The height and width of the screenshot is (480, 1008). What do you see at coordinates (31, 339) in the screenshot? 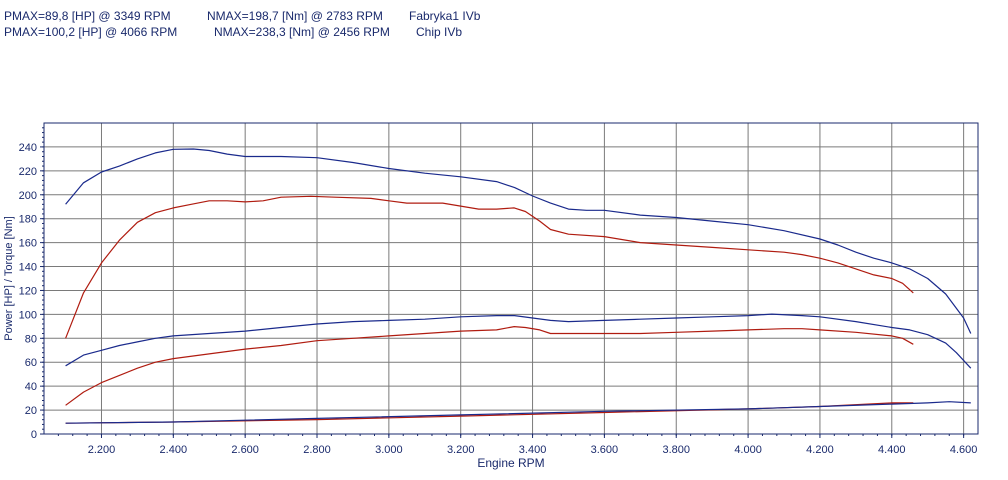
I see `y-tick-label: 80` at bounding box center [31, 339].